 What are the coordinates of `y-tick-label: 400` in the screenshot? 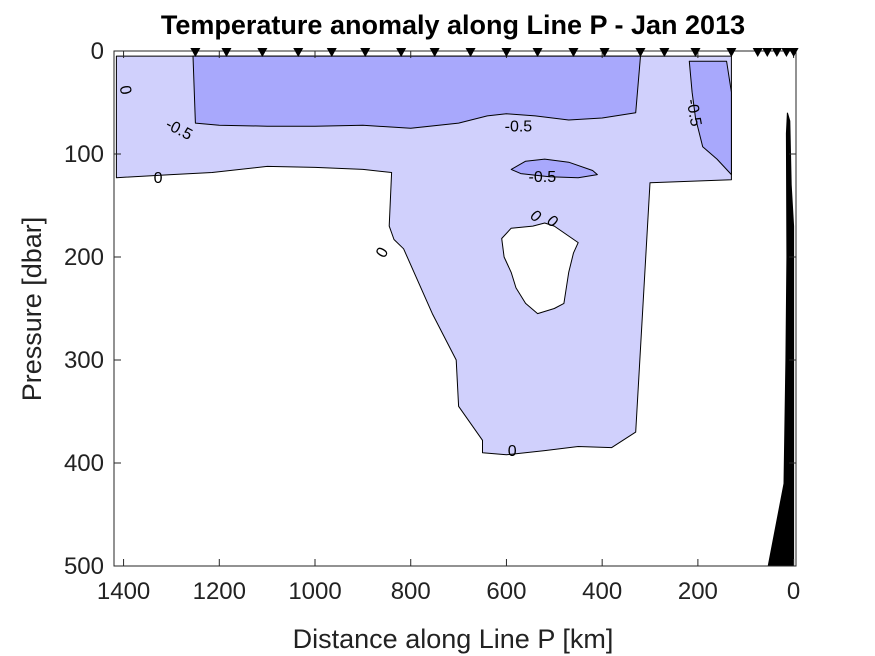 It's located at (84, 463).